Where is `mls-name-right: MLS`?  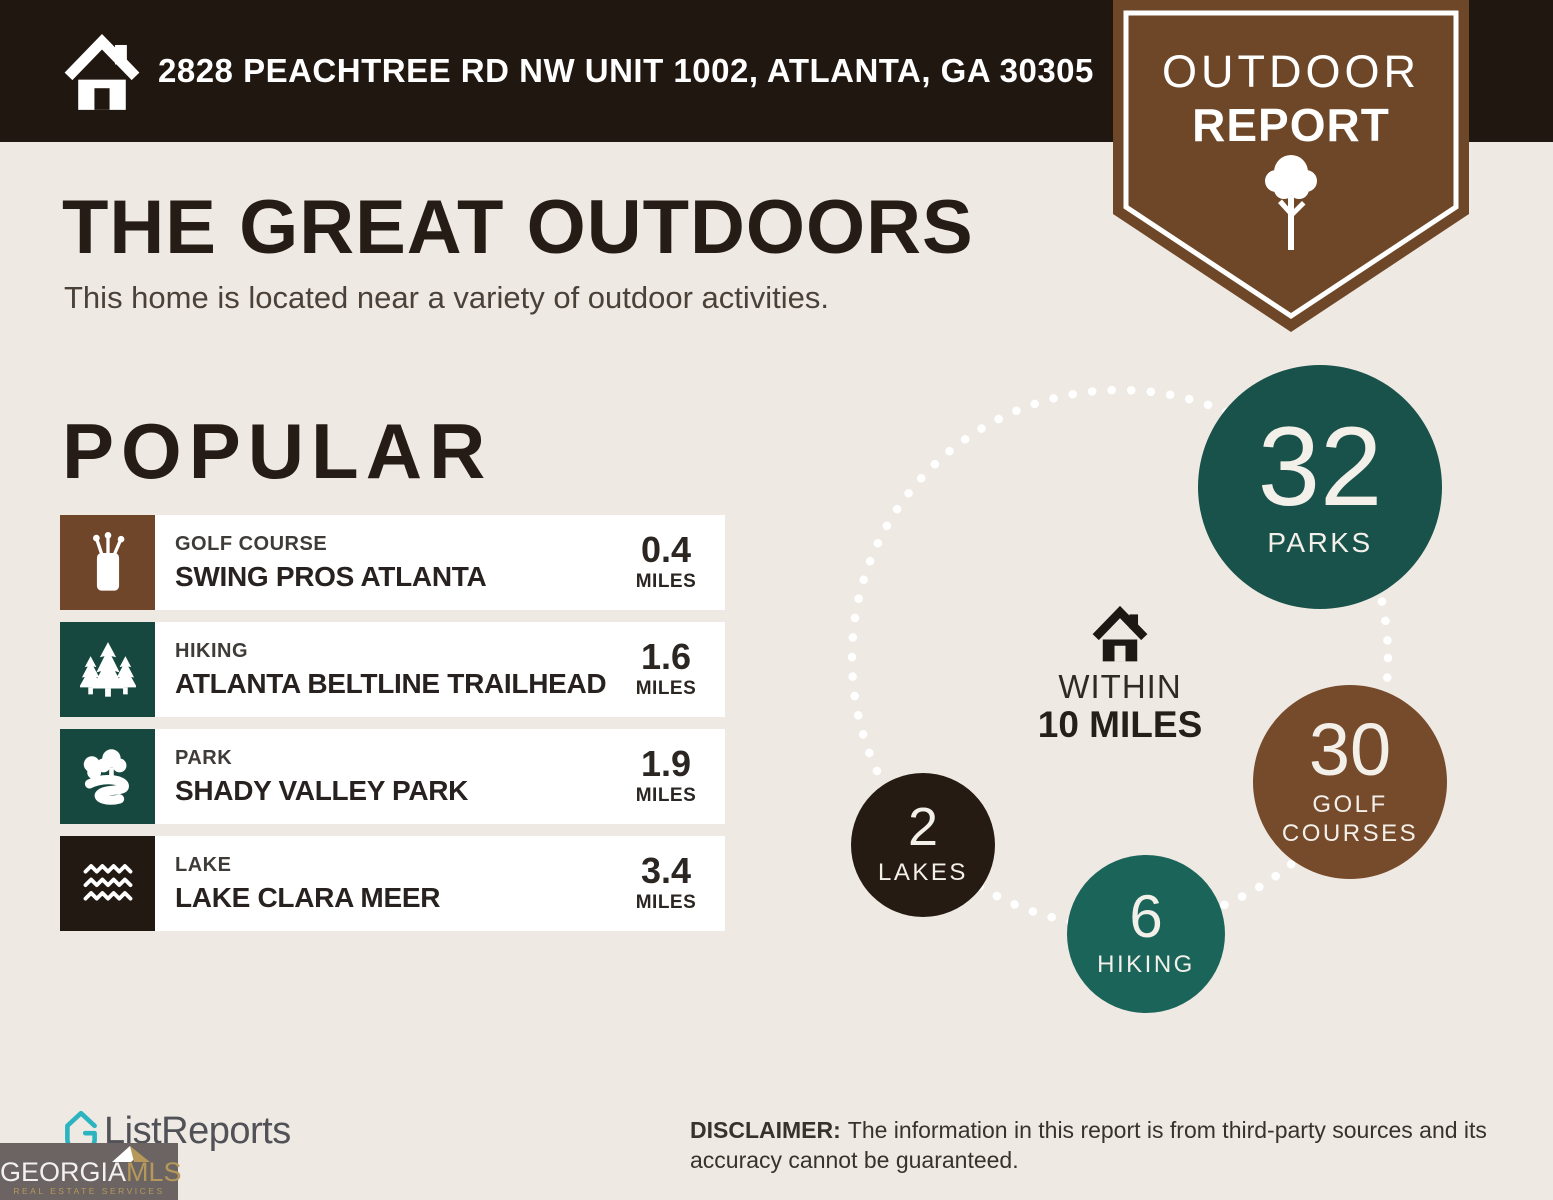 mls-name-right: MLS is located at coordinates (154, 1172).